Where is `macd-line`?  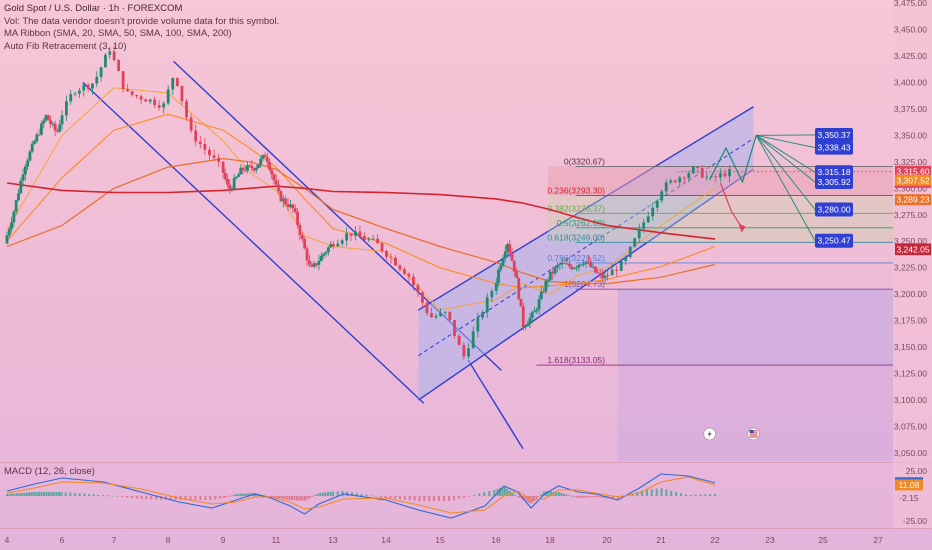
macd-line is located at coordinates (361, 496).